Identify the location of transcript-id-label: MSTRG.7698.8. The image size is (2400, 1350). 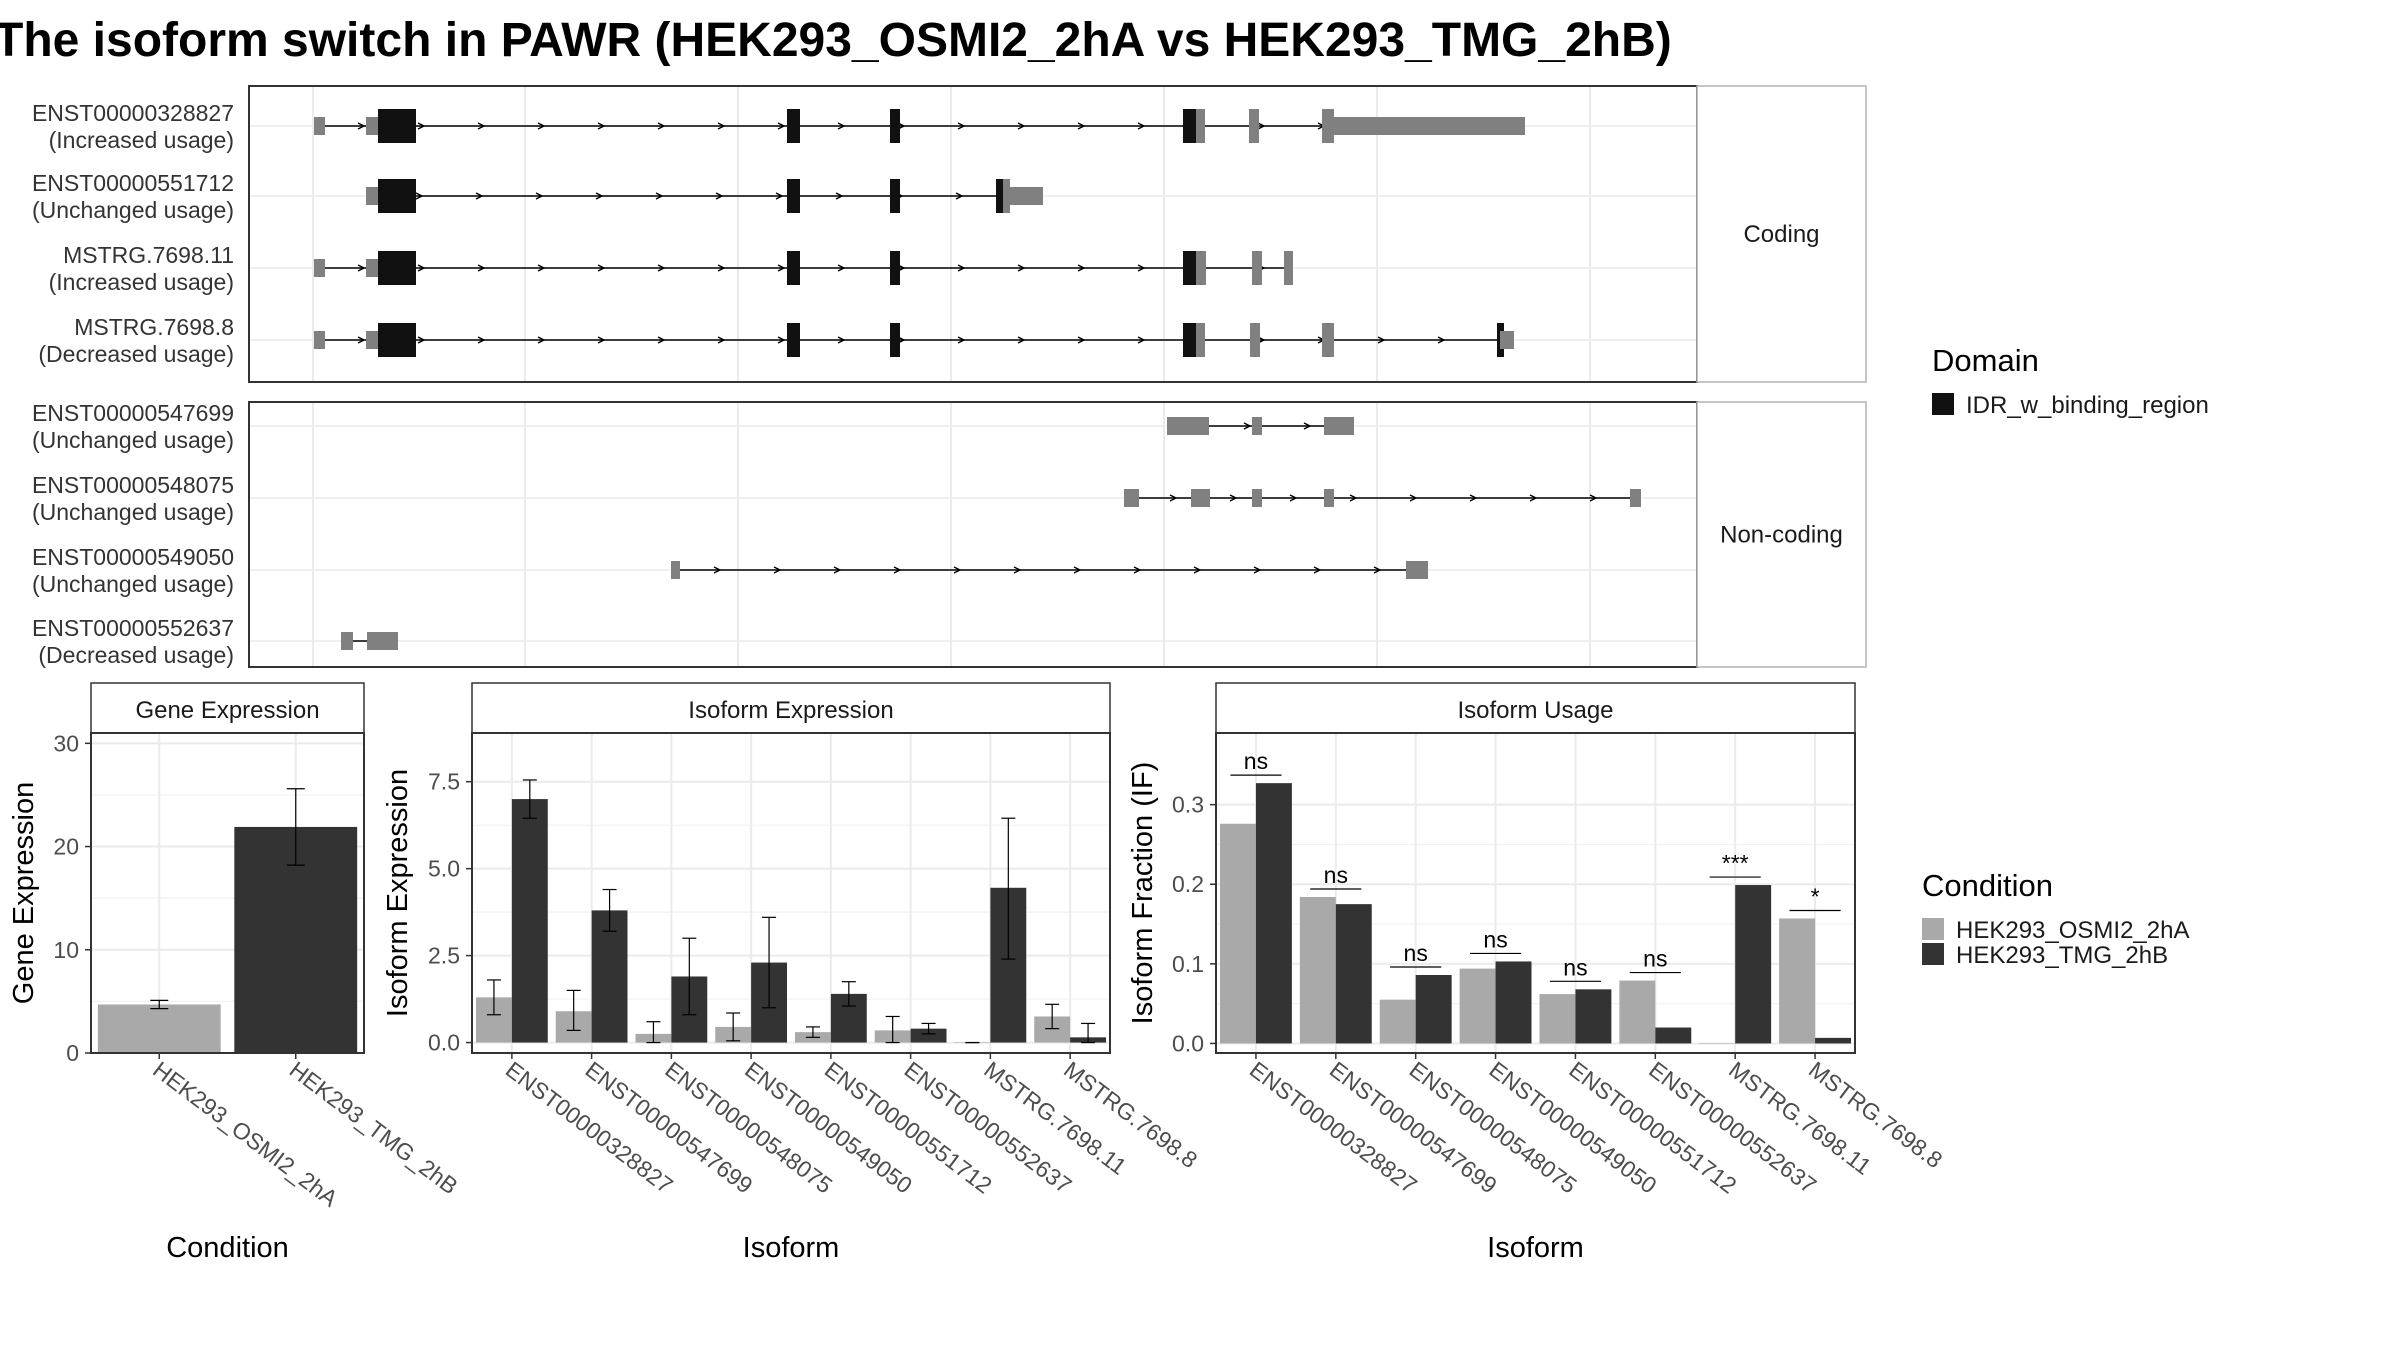
(154, 327).